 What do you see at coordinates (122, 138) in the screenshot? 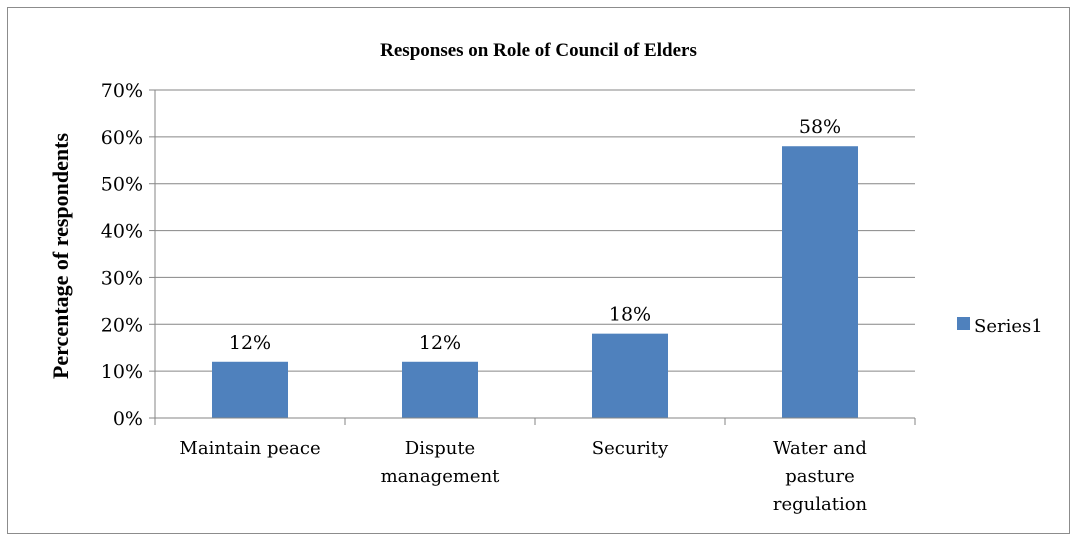
I see `y-tick-label: 60%` at bounding box center [122, 138].